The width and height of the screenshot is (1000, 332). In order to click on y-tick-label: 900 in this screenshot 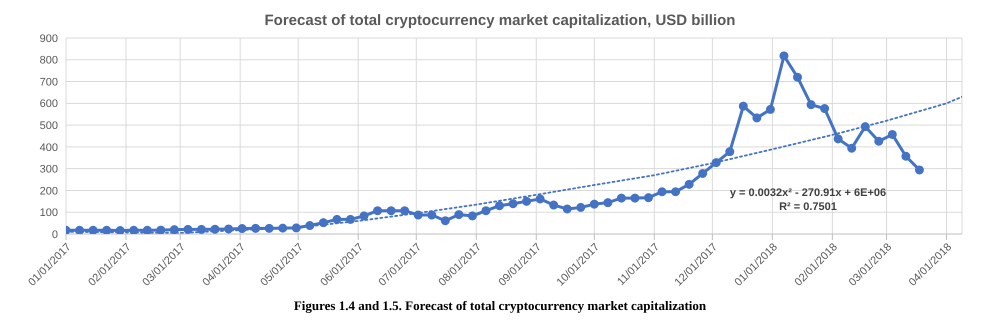, I will do `click(49, 38)`.